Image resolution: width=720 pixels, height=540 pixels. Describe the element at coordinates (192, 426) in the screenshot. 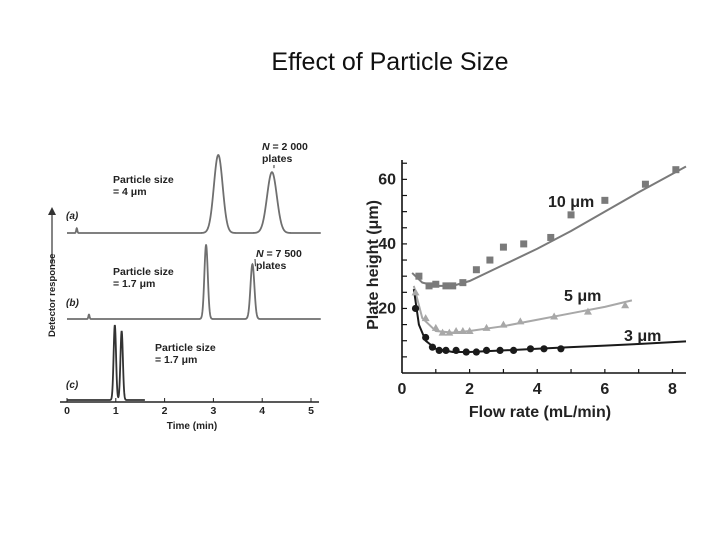

I see `chrom-x-axis-label: Time (min)` at that location.